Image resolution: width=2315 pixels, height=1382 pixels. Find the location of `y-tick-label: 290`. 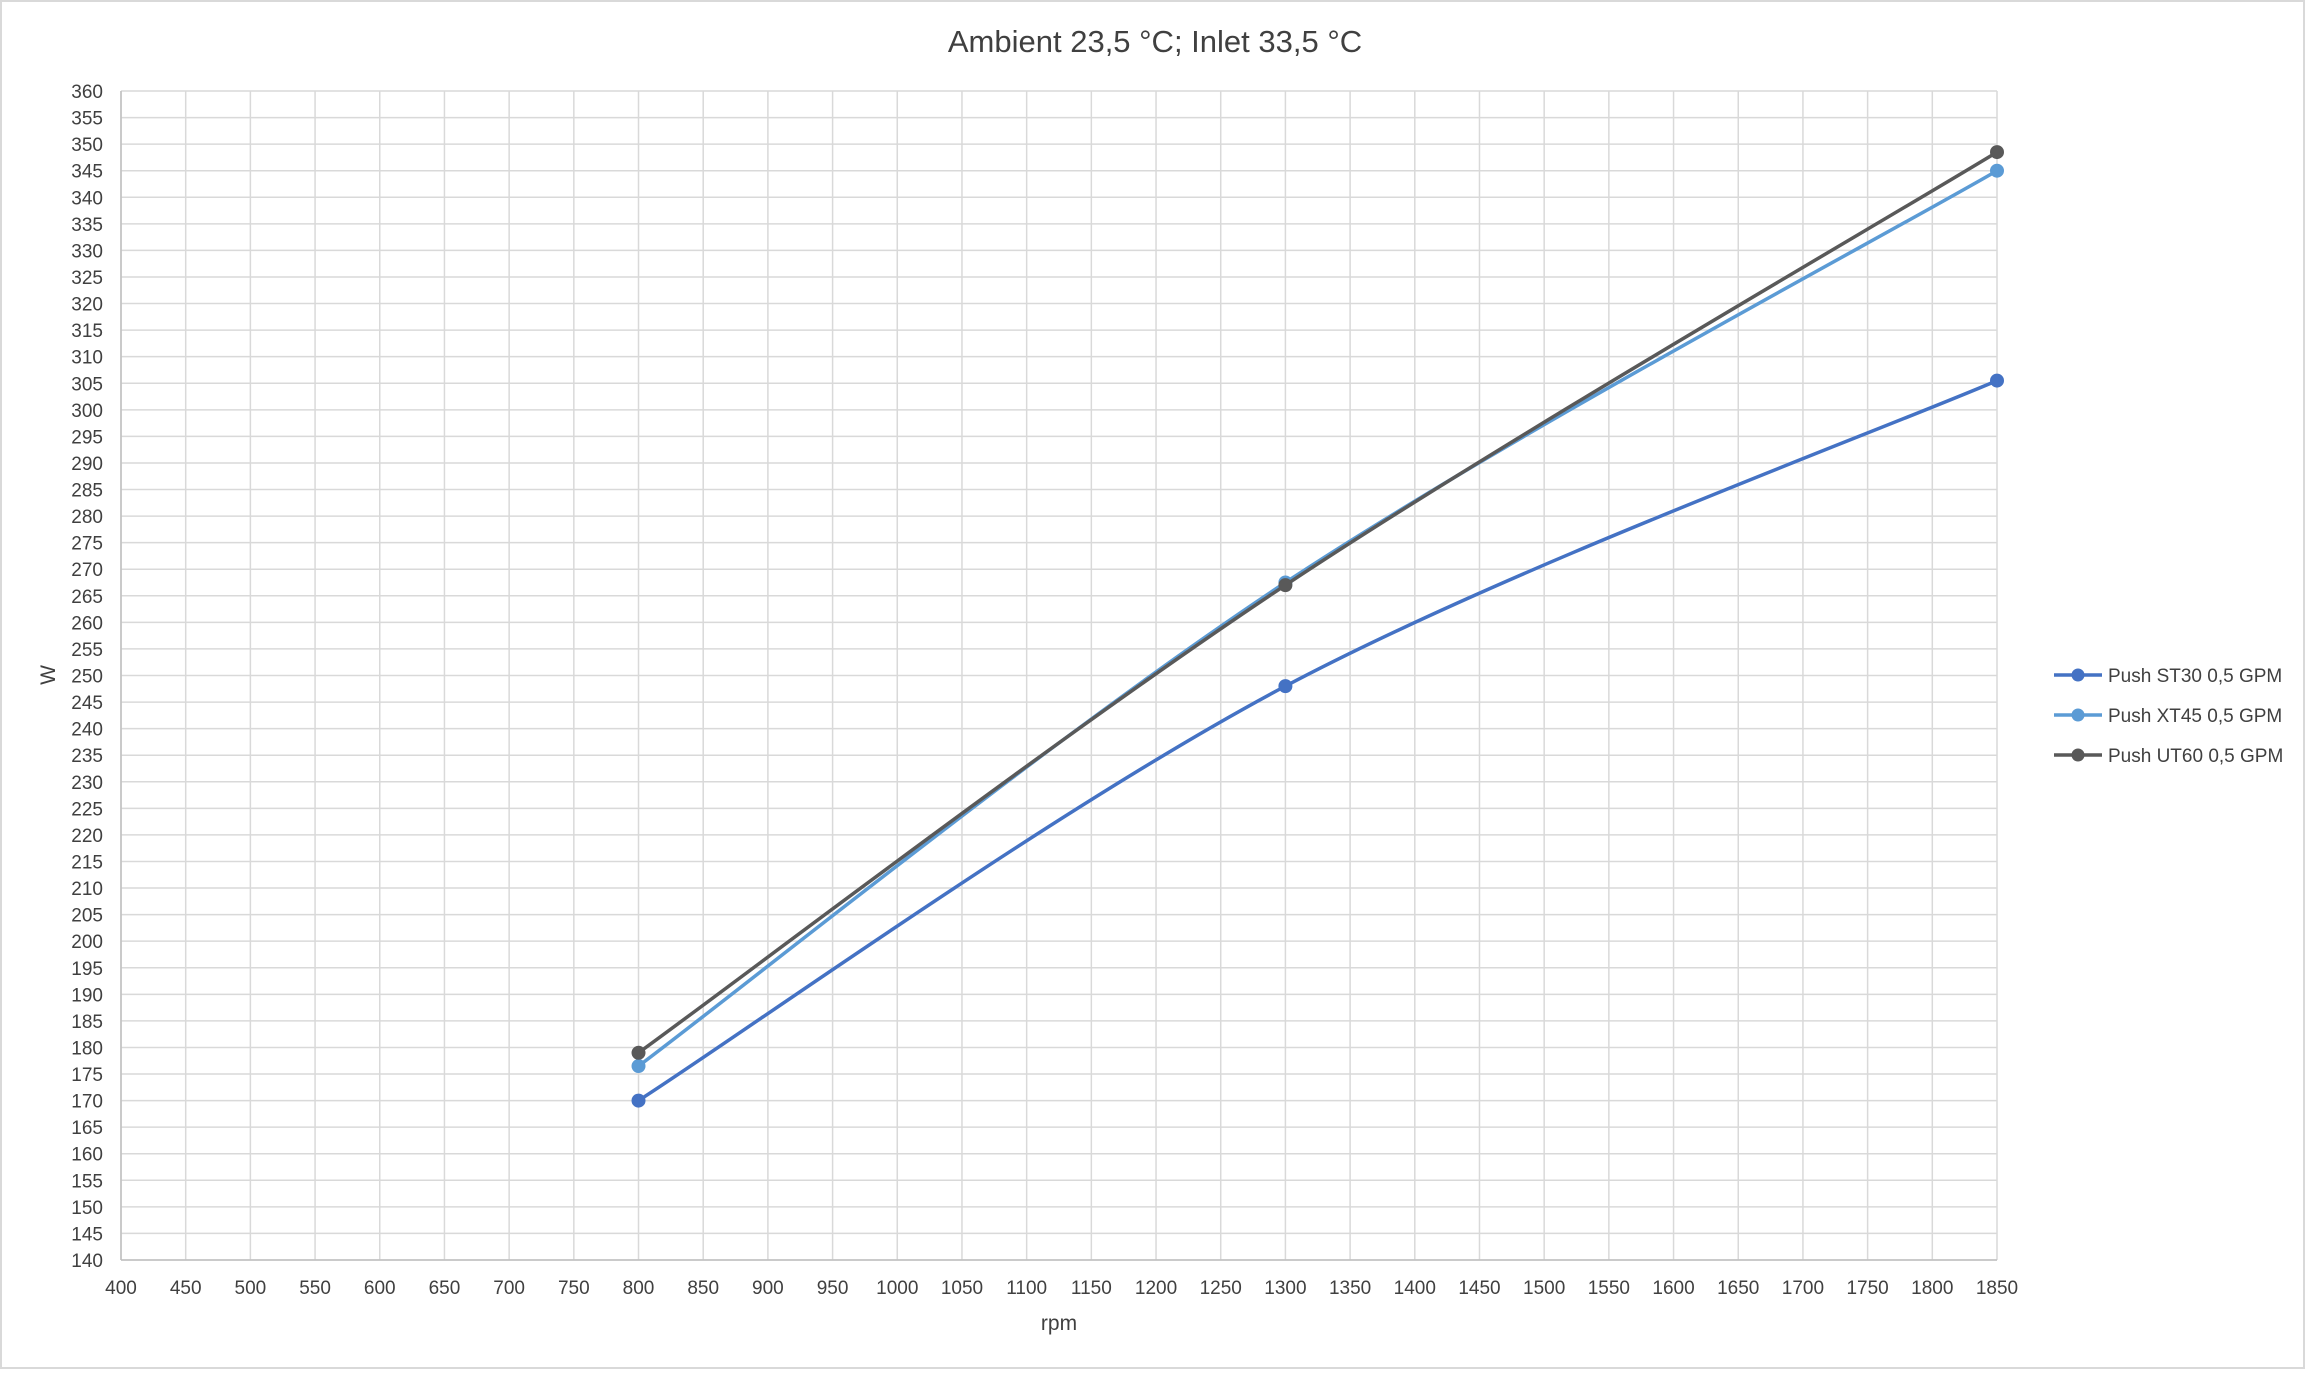

y-tick-label: 290 is located at coordinates (87, 464).